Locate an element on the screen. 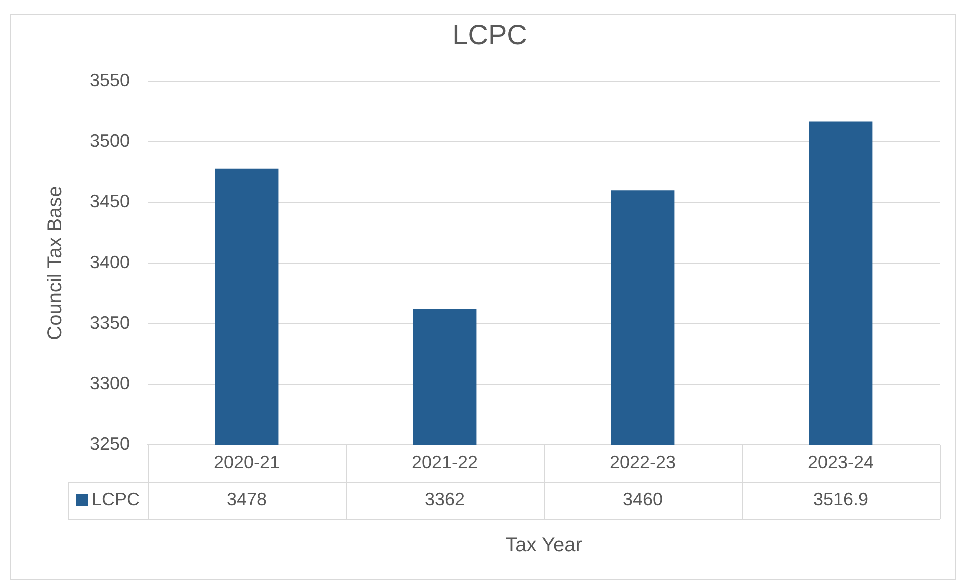 This screenshot has width=958, height=581. y-tick-label: 3350 is located at coordinates (110, 322).